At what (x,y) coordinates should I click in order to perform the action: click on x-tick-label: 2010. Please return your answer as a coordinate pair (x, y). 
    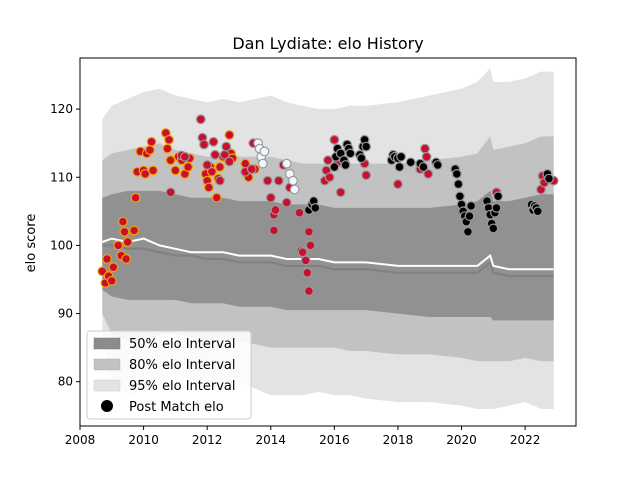
    Looking at the image, I should click on (143, 440).